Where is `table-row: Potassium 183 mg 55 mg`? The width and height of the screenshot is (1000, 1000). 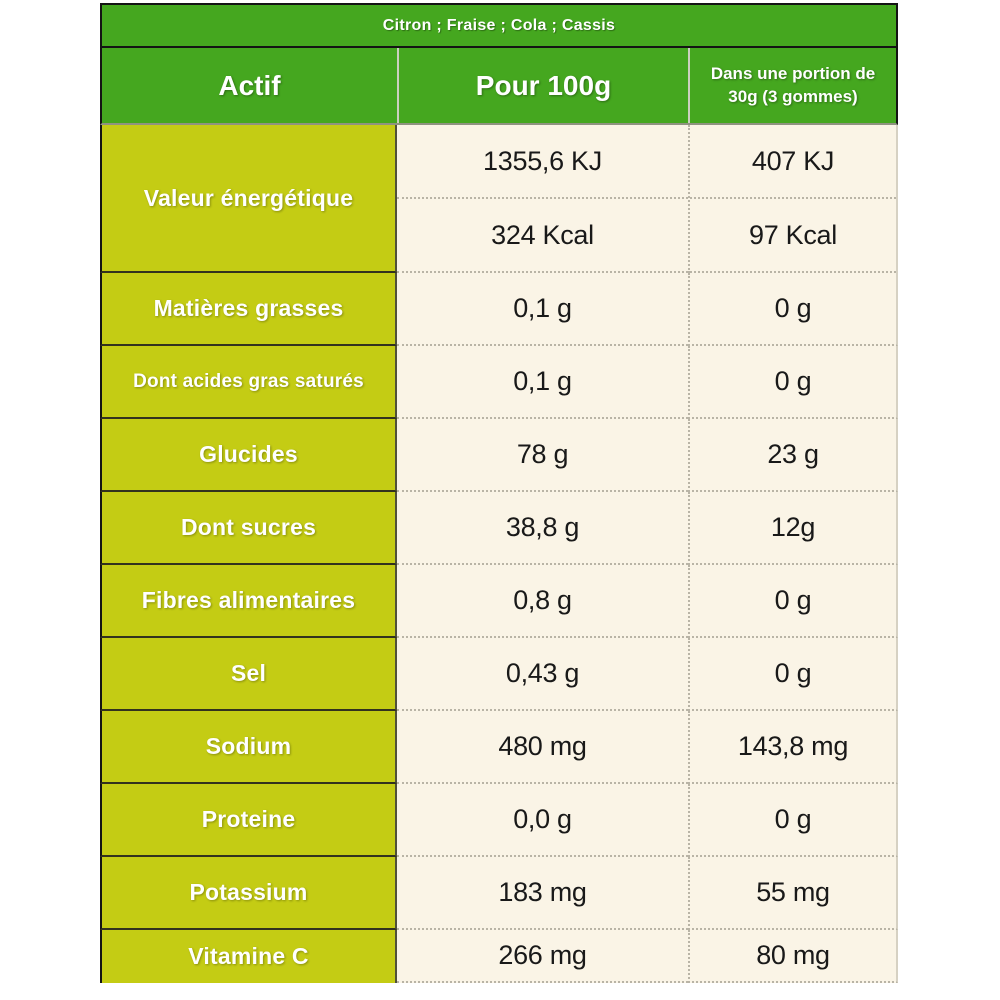 table-row: Potassium 183 mg 55 mg is located at coordinates (499, 893).